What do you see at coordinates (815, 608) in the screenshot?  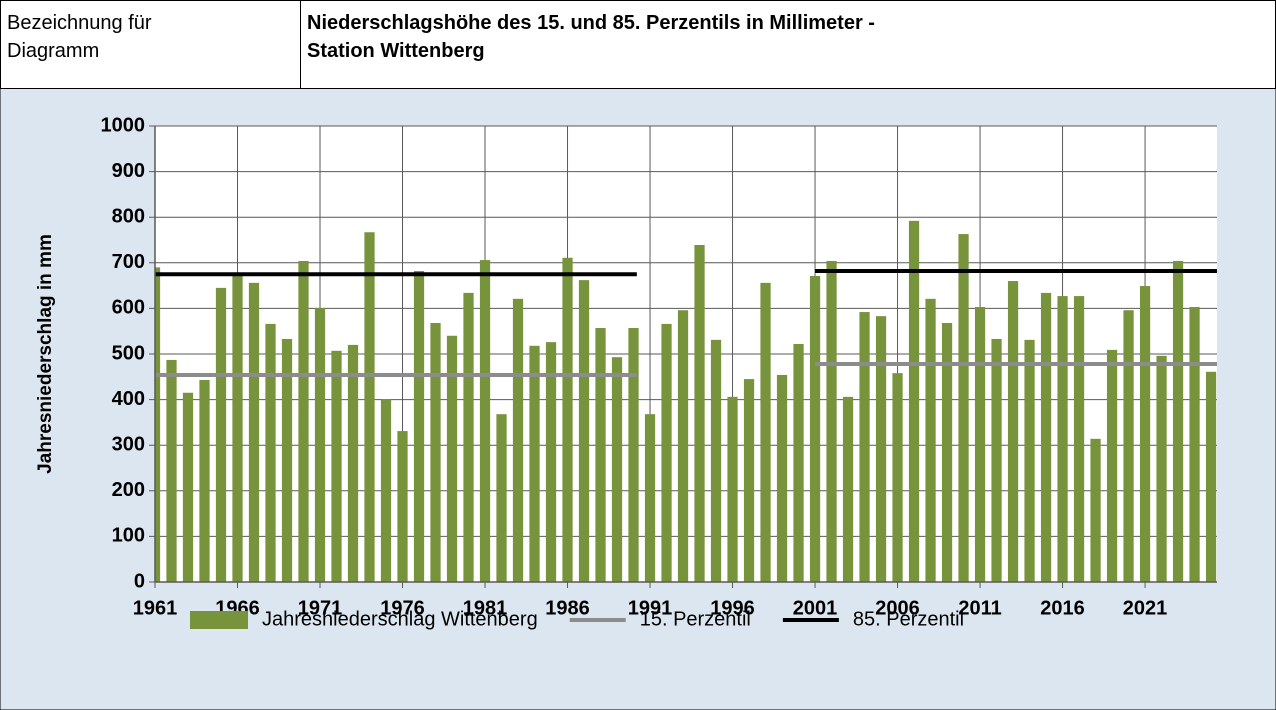 I see `x-tick-label: 2001` at bounding box center [815, 608].